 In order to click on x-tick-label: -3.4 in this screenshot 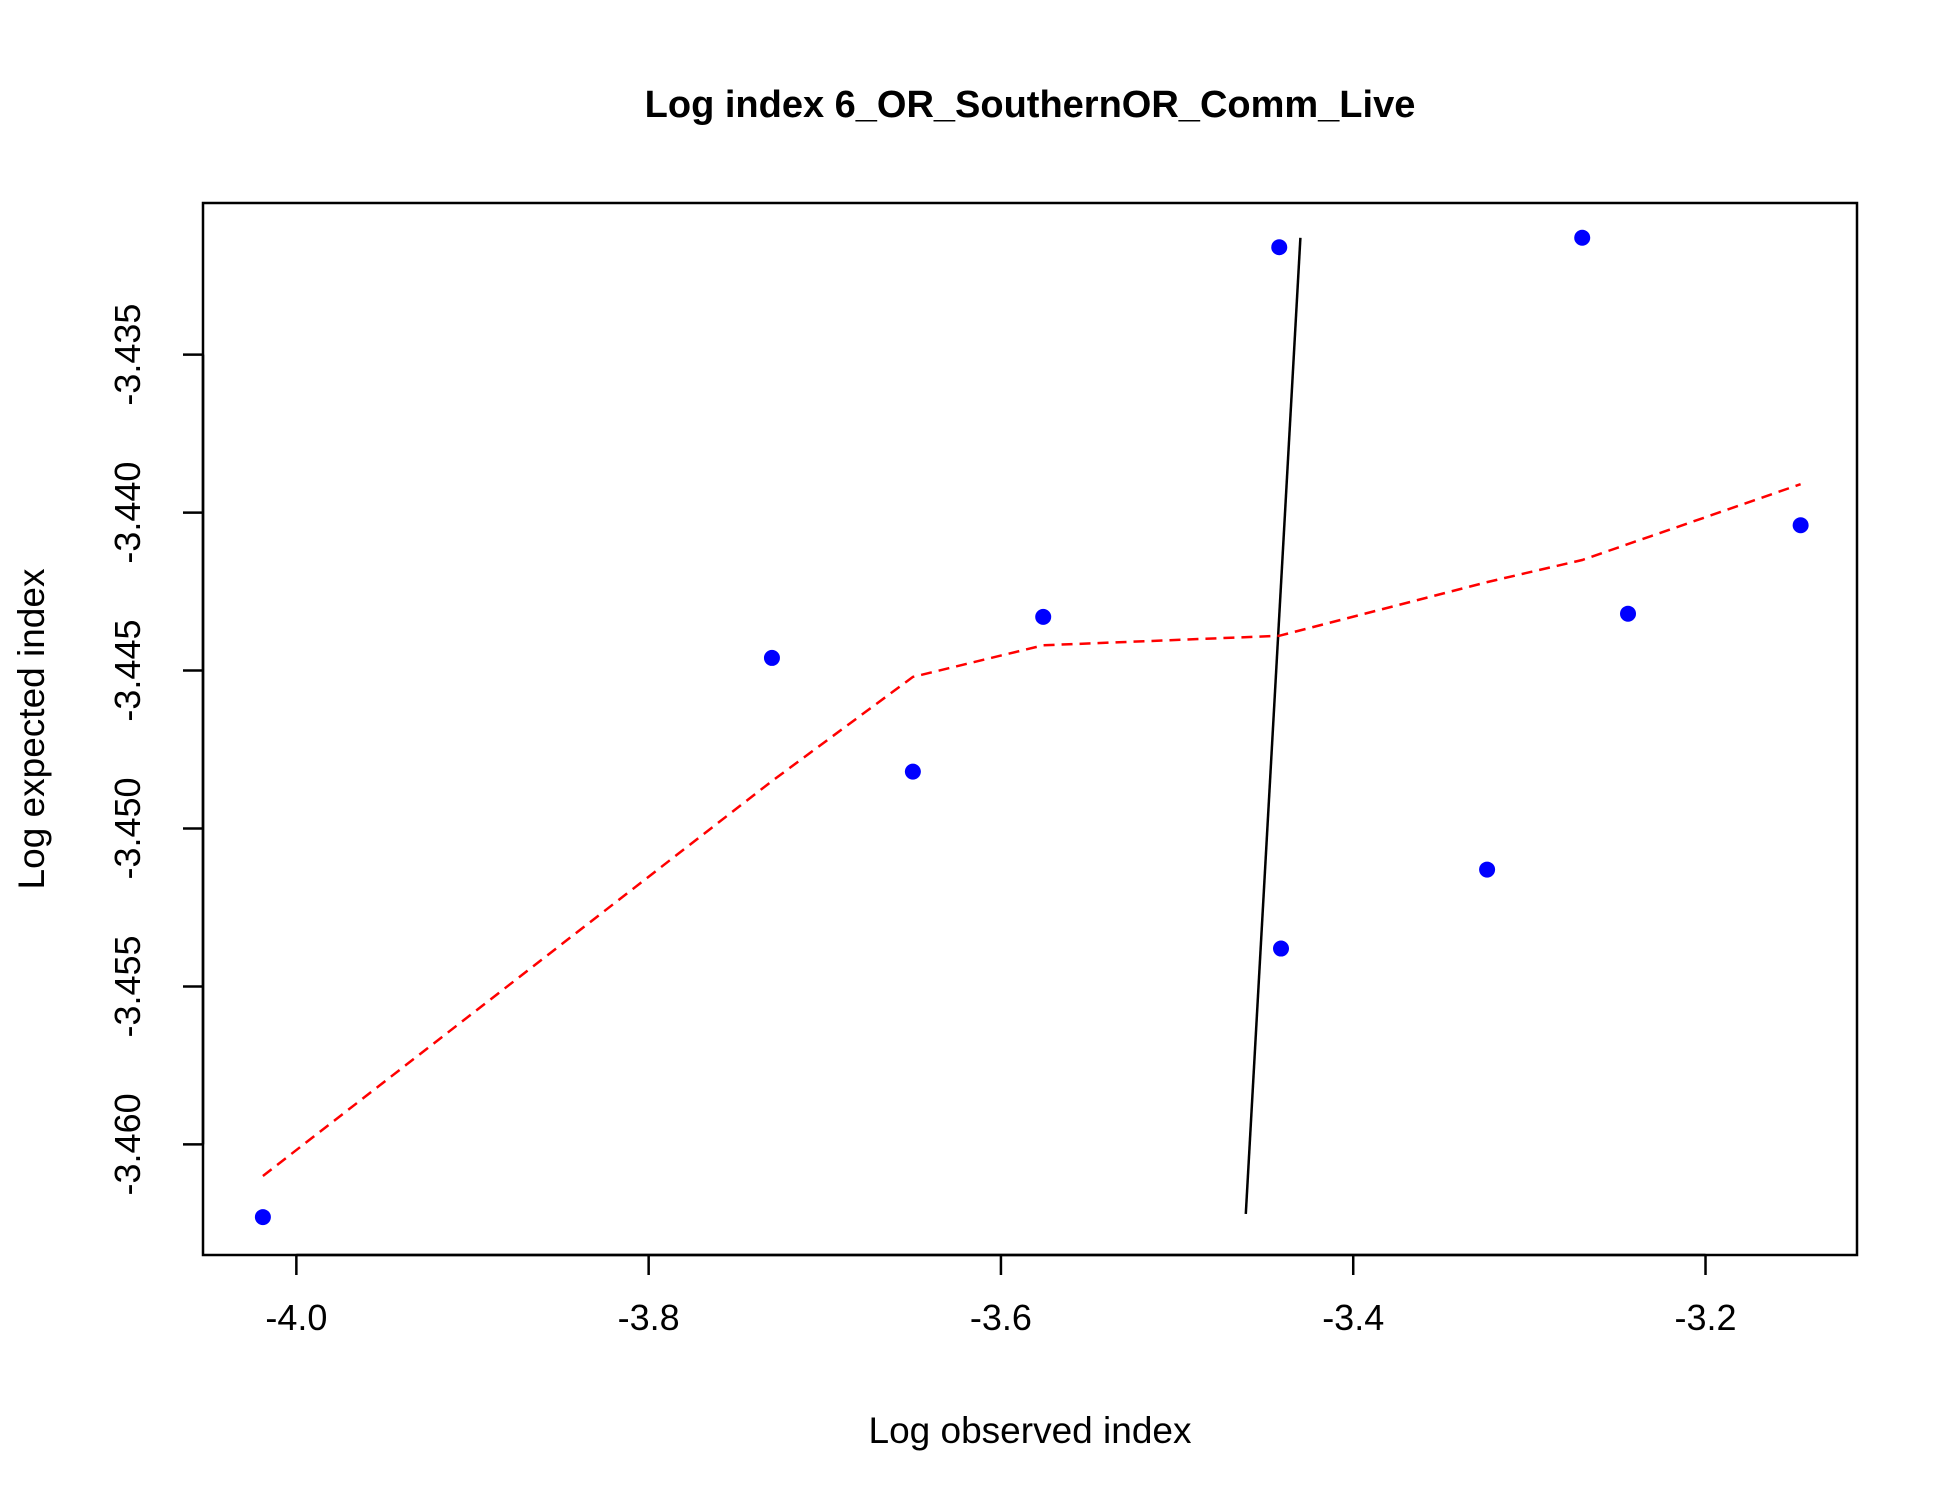, I will do `click(1353, 1317)`.